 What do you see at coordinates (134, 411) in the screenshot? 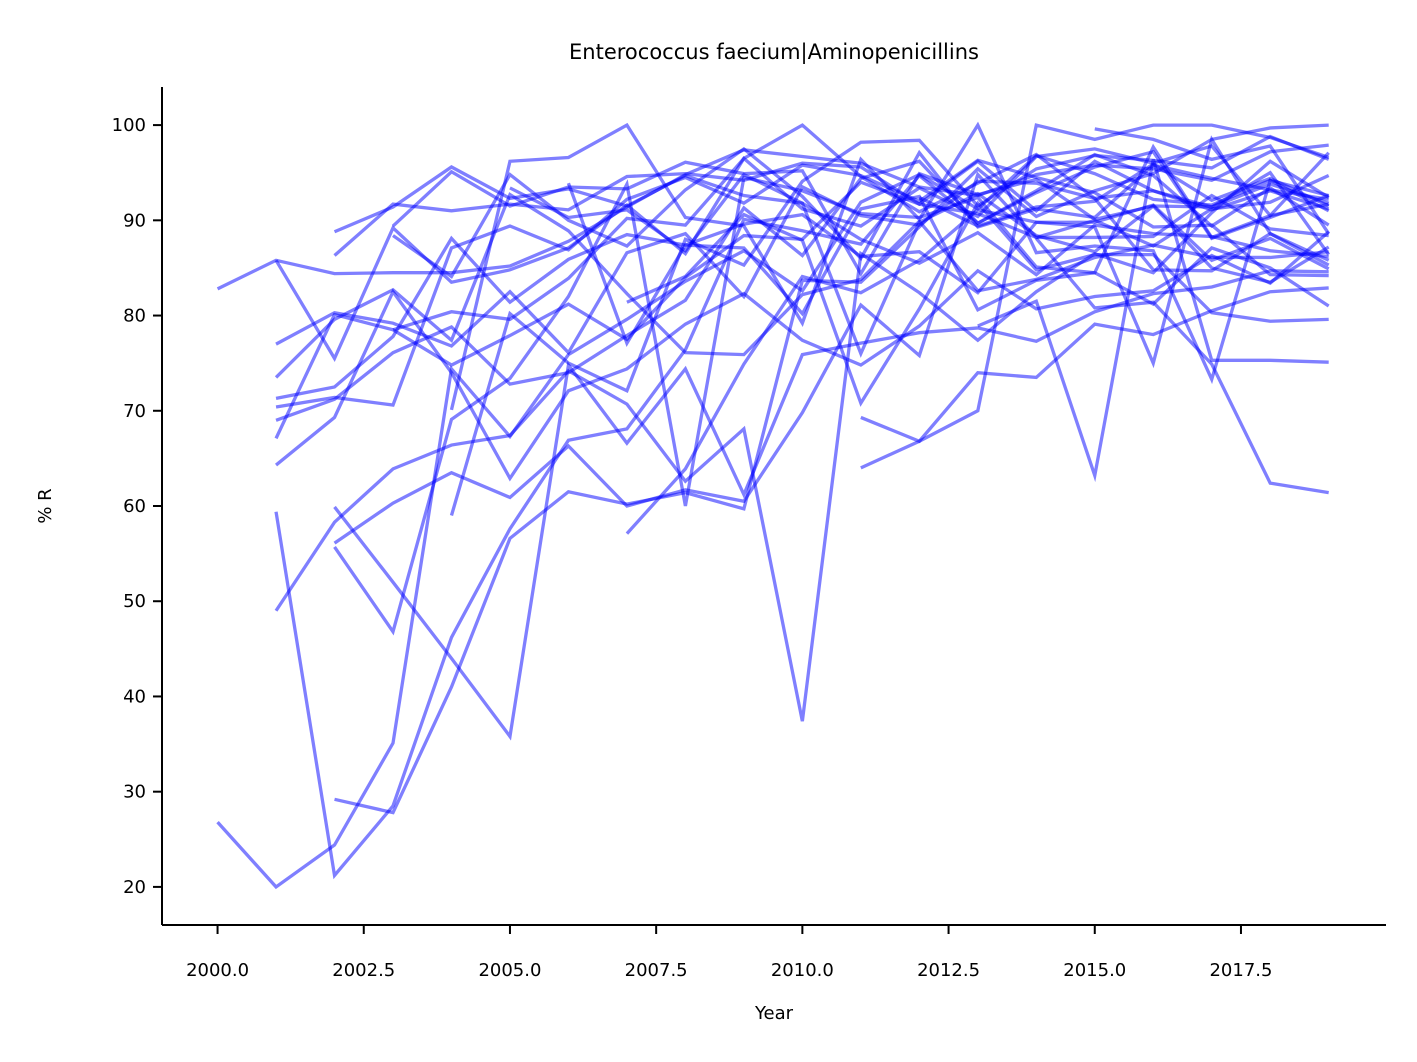
I see `y-tick-label: 70` at bounding box center [134, 411].